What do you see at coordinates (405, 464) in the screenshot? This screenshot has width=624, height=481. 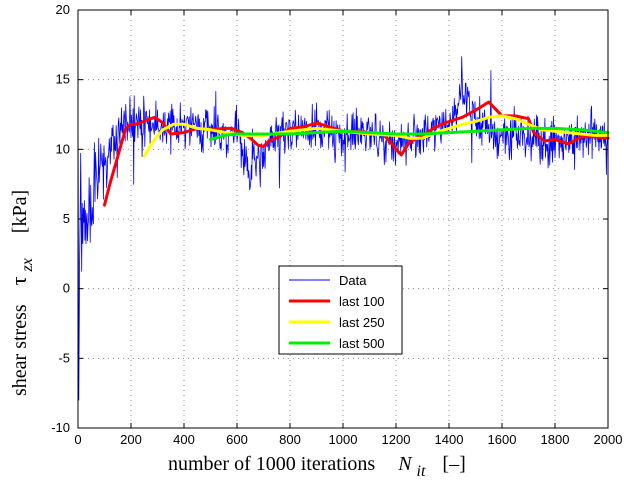 I see `x-axis-symbol: N` at bounding box center [405, 464].